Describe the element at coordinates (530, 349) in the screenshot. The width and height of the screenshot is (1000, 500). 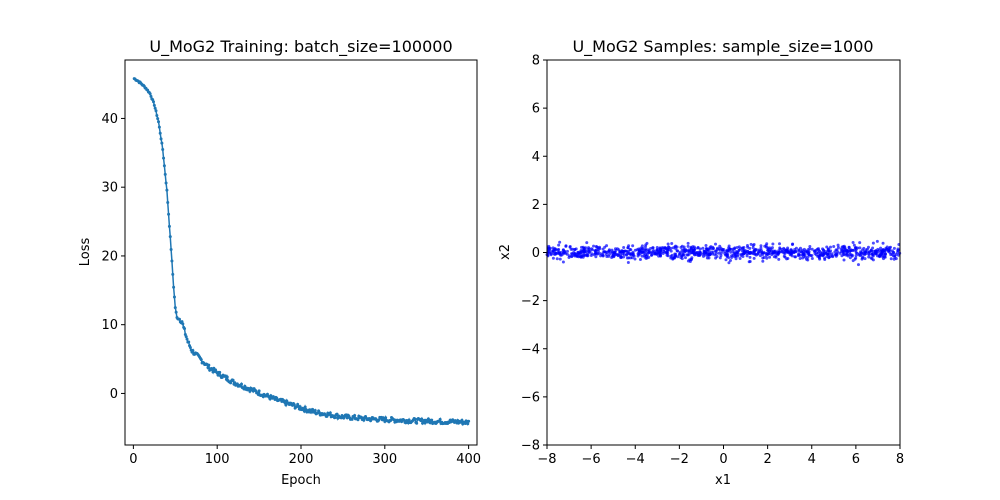
I see `samples-y-tick-label: −4` at that location.